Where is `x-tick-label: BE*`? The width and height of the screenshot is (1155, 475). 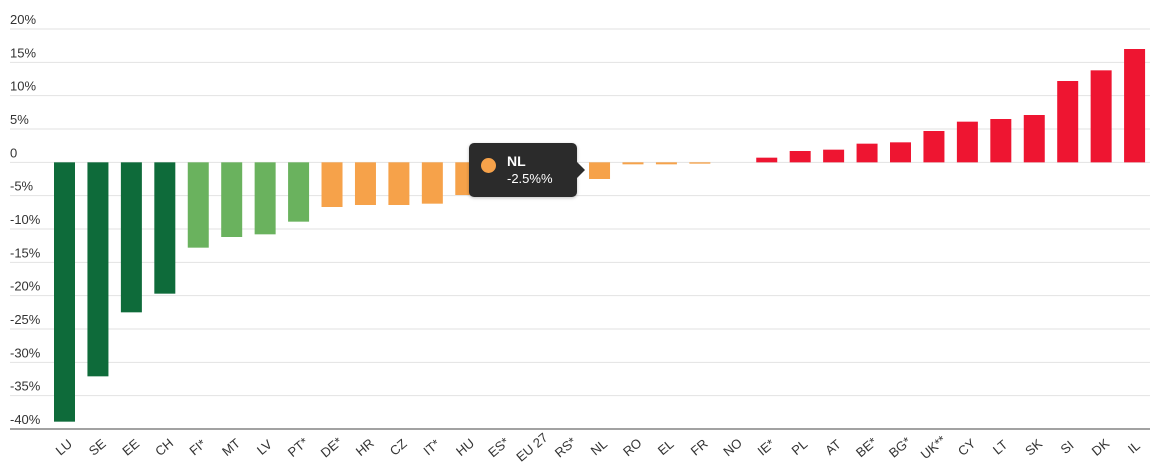
x-tick-label: BE* is located at coordinates (866, 447).